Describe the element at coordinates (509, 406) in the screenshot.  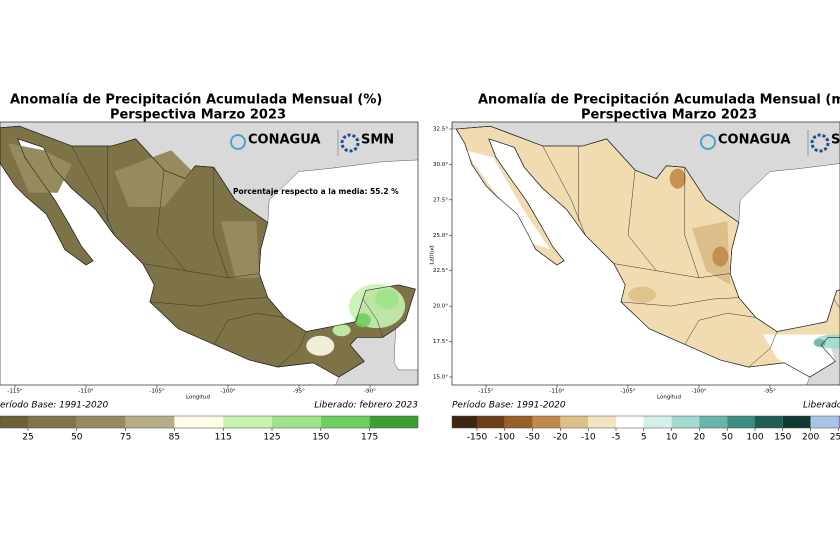
I see `footer: Período Base: 1991-2020` at that location.